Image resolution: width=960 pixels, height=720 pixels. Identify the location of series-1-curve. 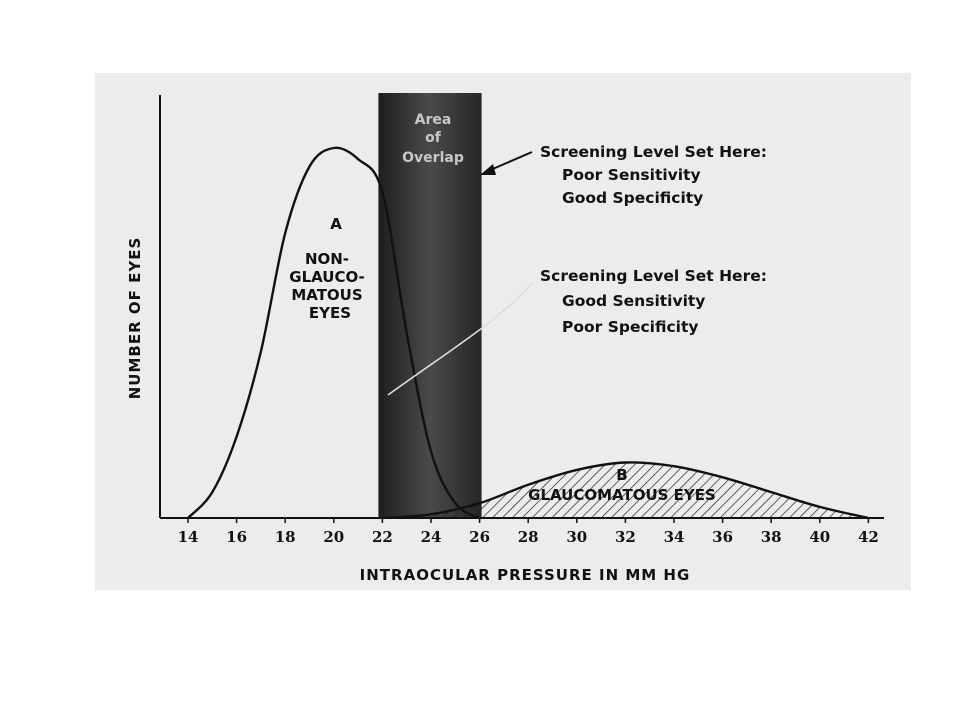
(625, 490).